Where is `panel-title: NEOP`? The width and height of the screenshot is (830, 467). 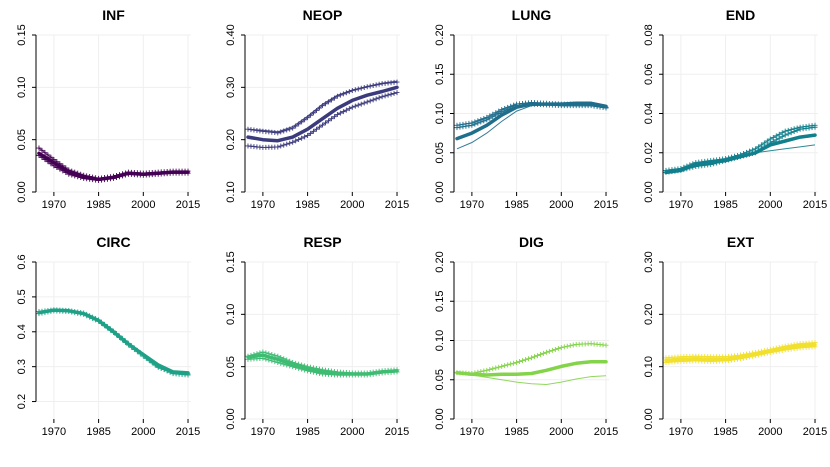
panel-title: NEOP is located at coordinates (323, 15).